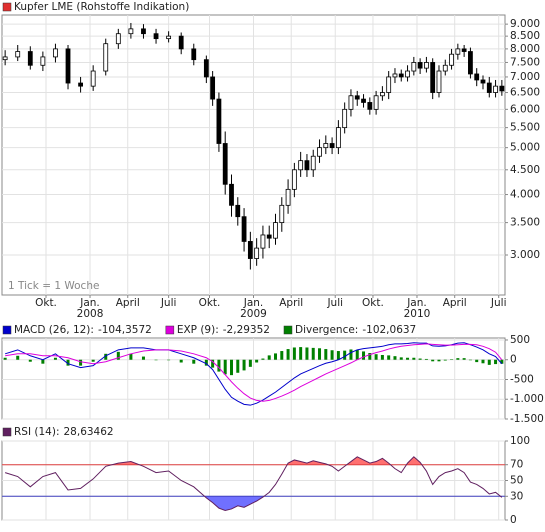 Image resolution: width=545 pixels, height=532 pixels. Describe the element at coordinates (513, 360) in the screenshot. I see `y-tick-label: 0` at that location.